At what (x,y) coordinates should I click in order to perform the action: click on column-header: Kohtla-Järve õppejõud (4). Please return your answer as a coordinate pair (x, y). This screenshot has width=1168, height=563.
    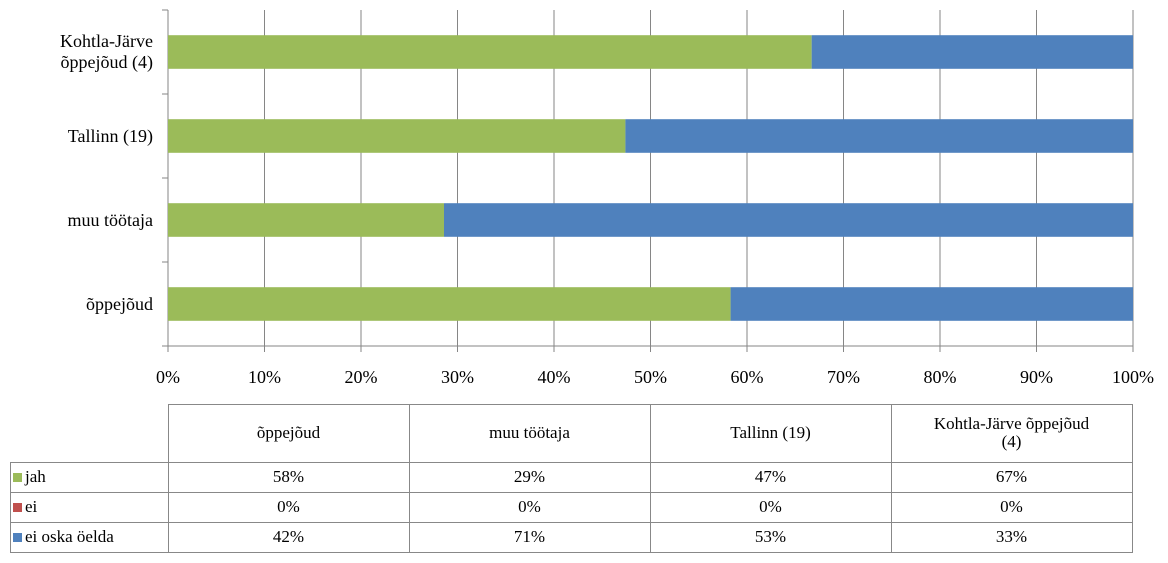
    Looking at the image, I should click on (1011, 433).